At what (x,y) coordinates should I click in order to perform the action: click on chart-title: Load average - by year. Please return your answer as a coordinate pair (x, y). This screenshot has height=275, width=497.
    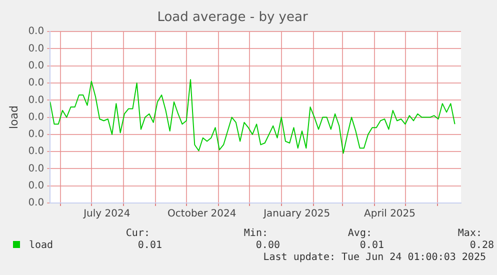
    Looking at the image, I should click on (232, 18).